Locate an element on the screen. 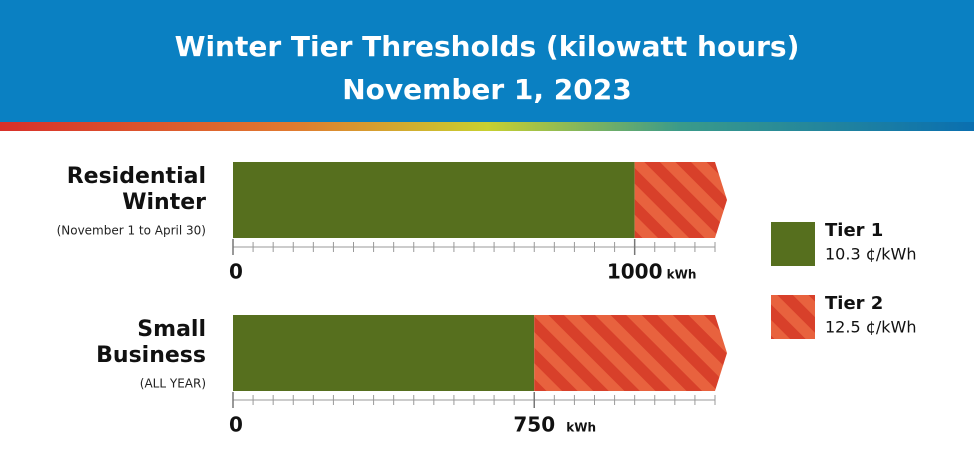  row-subtitle: (November 1 to April 30) is located at coordinates (131, 231).